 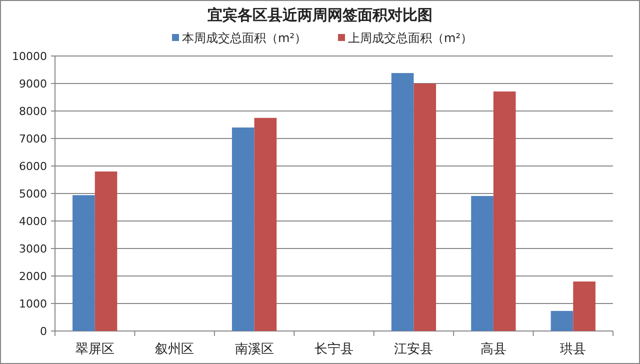 What do you see at coordinates (33, 221) in the screenshot?
I see `y-tick-label: 4000` at bounding box center [33, 221].